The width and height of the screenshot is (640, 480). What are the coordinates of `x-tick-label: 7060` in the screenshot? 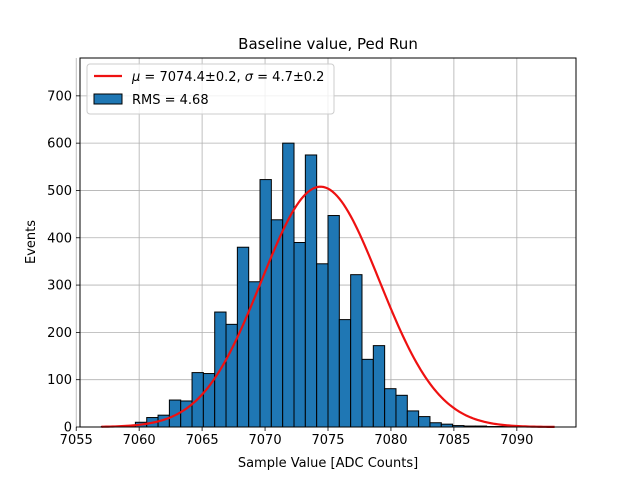 It's located at (139, 440).